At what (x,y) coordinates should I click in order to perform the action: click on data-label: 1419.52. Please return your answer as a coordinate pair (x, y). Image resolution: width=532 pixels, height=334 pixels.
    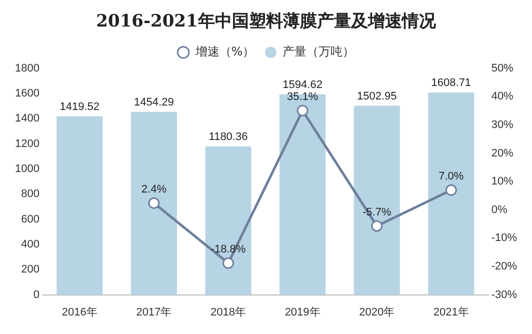
    Looking at the image, I should click on (80, 106).